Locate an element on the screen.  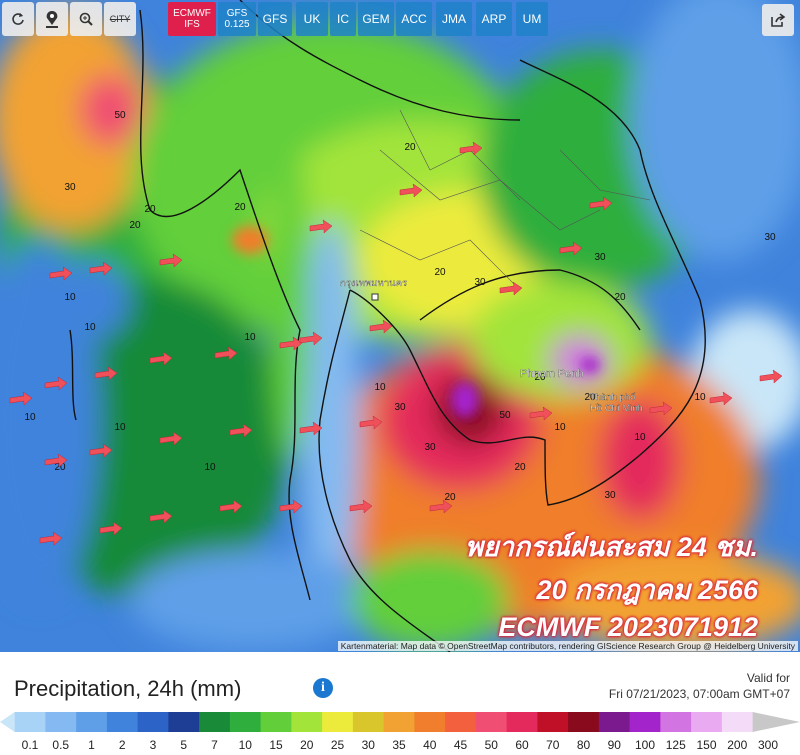
overlay-line: พยากรณ์ฝนสะสม 24 ชม. is located at coordinates (611, 547).